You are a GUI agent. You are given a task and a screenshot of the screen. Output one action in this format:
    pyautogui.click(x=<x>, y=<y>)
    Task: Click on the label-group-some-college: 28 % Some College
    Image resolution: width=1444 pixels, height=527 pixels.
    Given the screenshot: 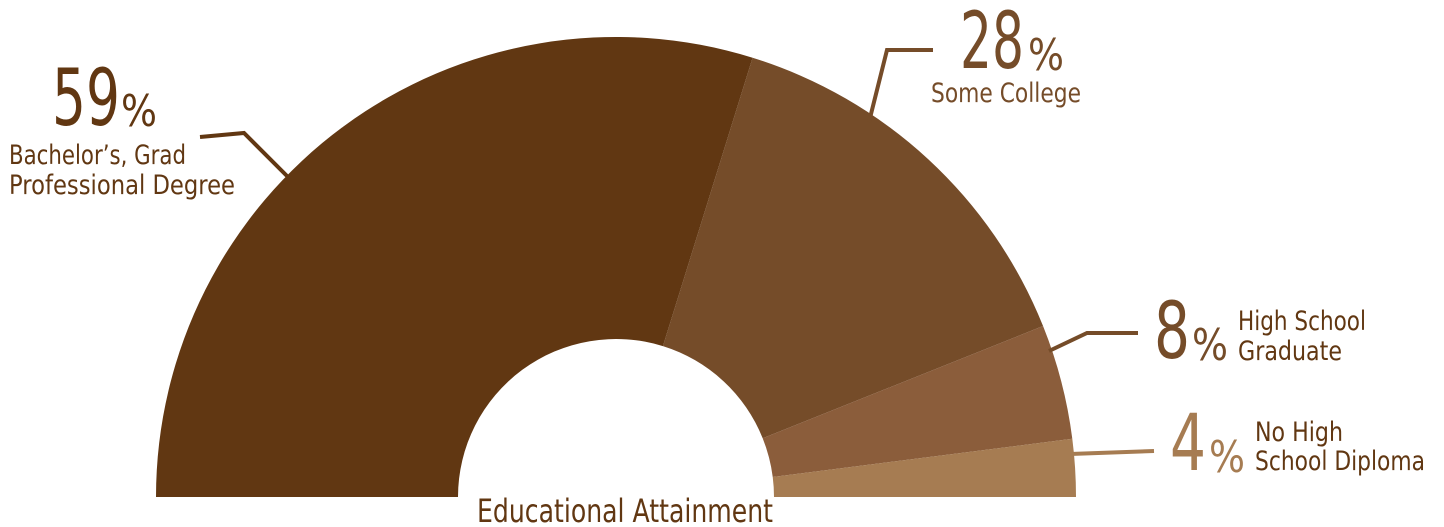 What is the action you would take?
    pyautogui.click(x=1006, y=54)
    